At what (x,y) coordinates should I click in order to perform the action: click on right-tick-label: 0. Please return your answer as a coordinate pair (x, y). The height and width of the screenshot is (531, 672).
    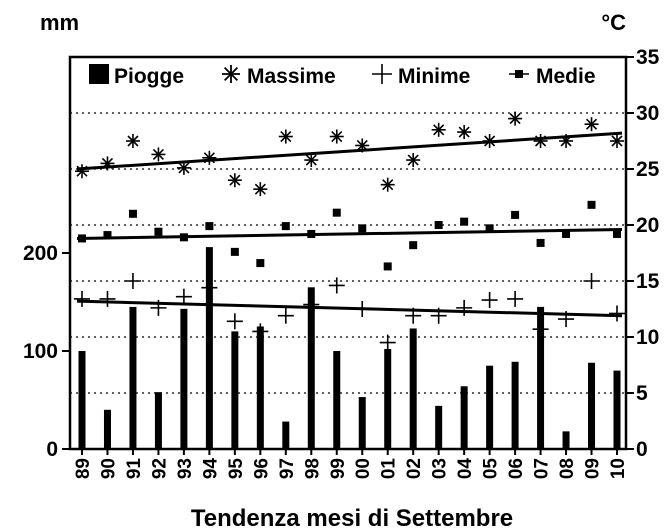
    Looking at the image, I should click on (642, 449).